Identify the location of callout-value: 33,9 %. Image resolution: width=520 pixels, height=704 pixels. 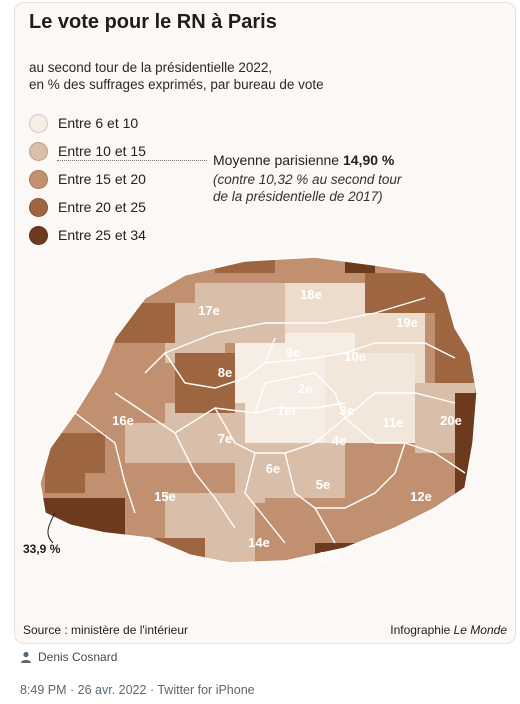
(42, 549).